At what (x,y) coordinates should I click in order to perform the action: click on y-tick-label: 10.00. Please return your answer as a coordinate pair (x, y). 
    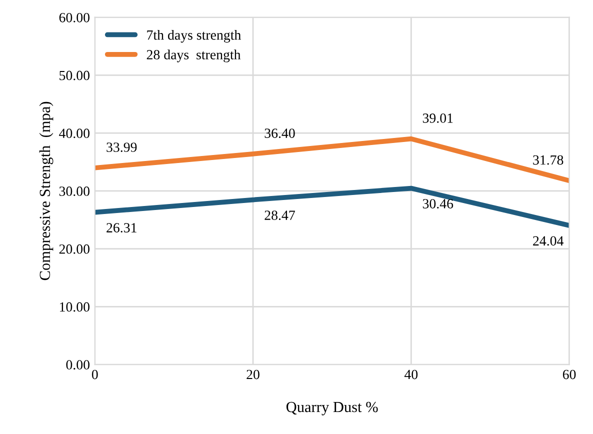
    Looking at the image, I should click on (75, 307).